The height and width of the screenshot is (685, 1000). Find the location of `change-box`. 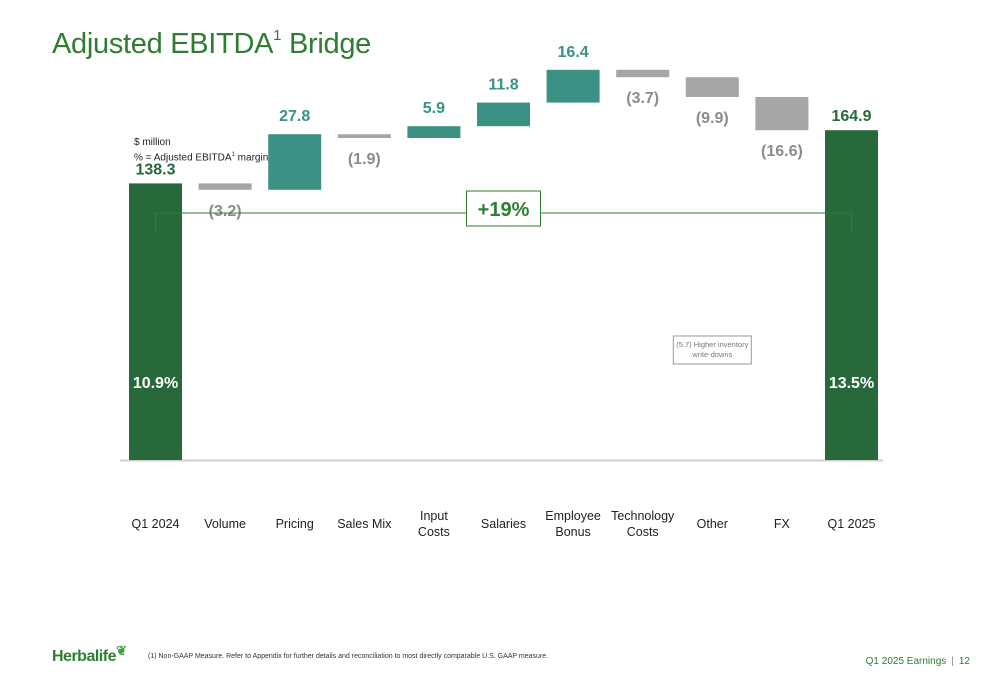

change-box is located at coordinates (503, 208).